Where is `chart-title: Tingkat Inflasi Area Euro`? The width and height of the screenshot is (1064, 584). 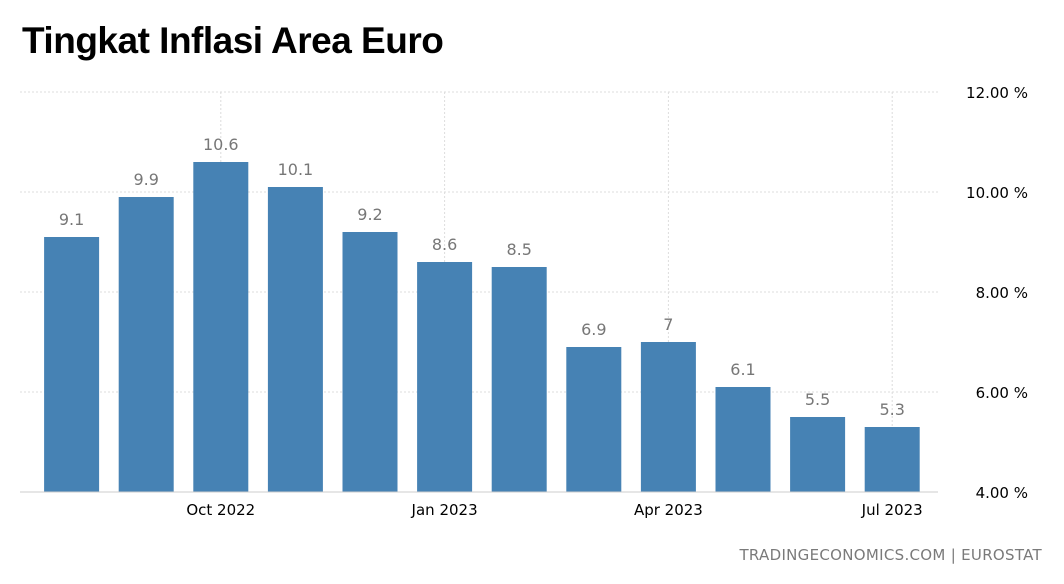 chart-title: Tingkat Inflasi Area Euro is located at coordinates (233, 40).